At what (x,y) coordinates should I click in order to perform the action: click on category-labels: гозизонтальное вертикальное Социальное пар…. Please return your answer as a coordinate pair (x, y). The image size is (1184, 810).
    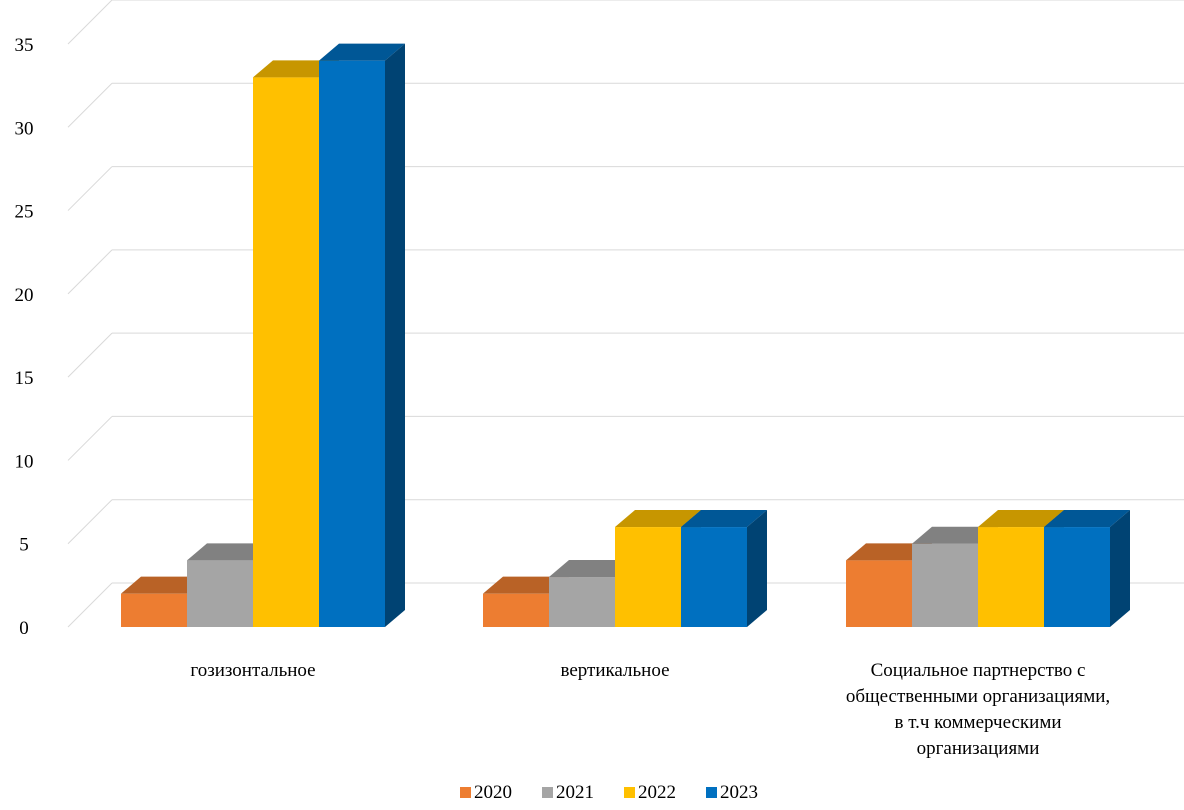
    Looking at the image, I should click on (650, 709).